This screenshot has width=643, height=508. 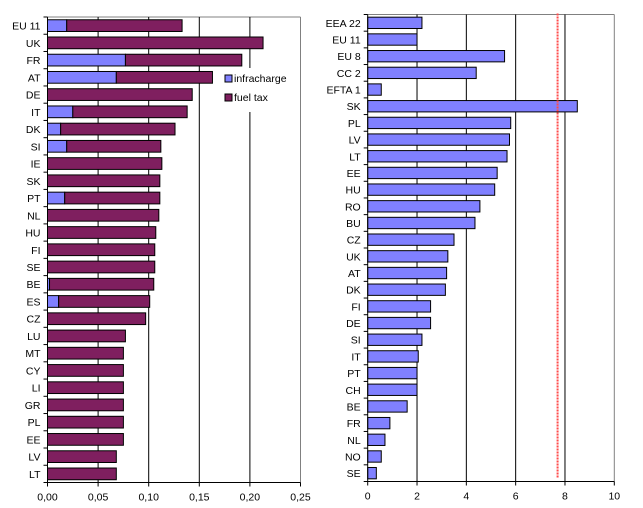 What do you see at coordinates (85, 388) in the screenshot?
I see `bar-fuel-tax-li` at bounding box center [85, 388].